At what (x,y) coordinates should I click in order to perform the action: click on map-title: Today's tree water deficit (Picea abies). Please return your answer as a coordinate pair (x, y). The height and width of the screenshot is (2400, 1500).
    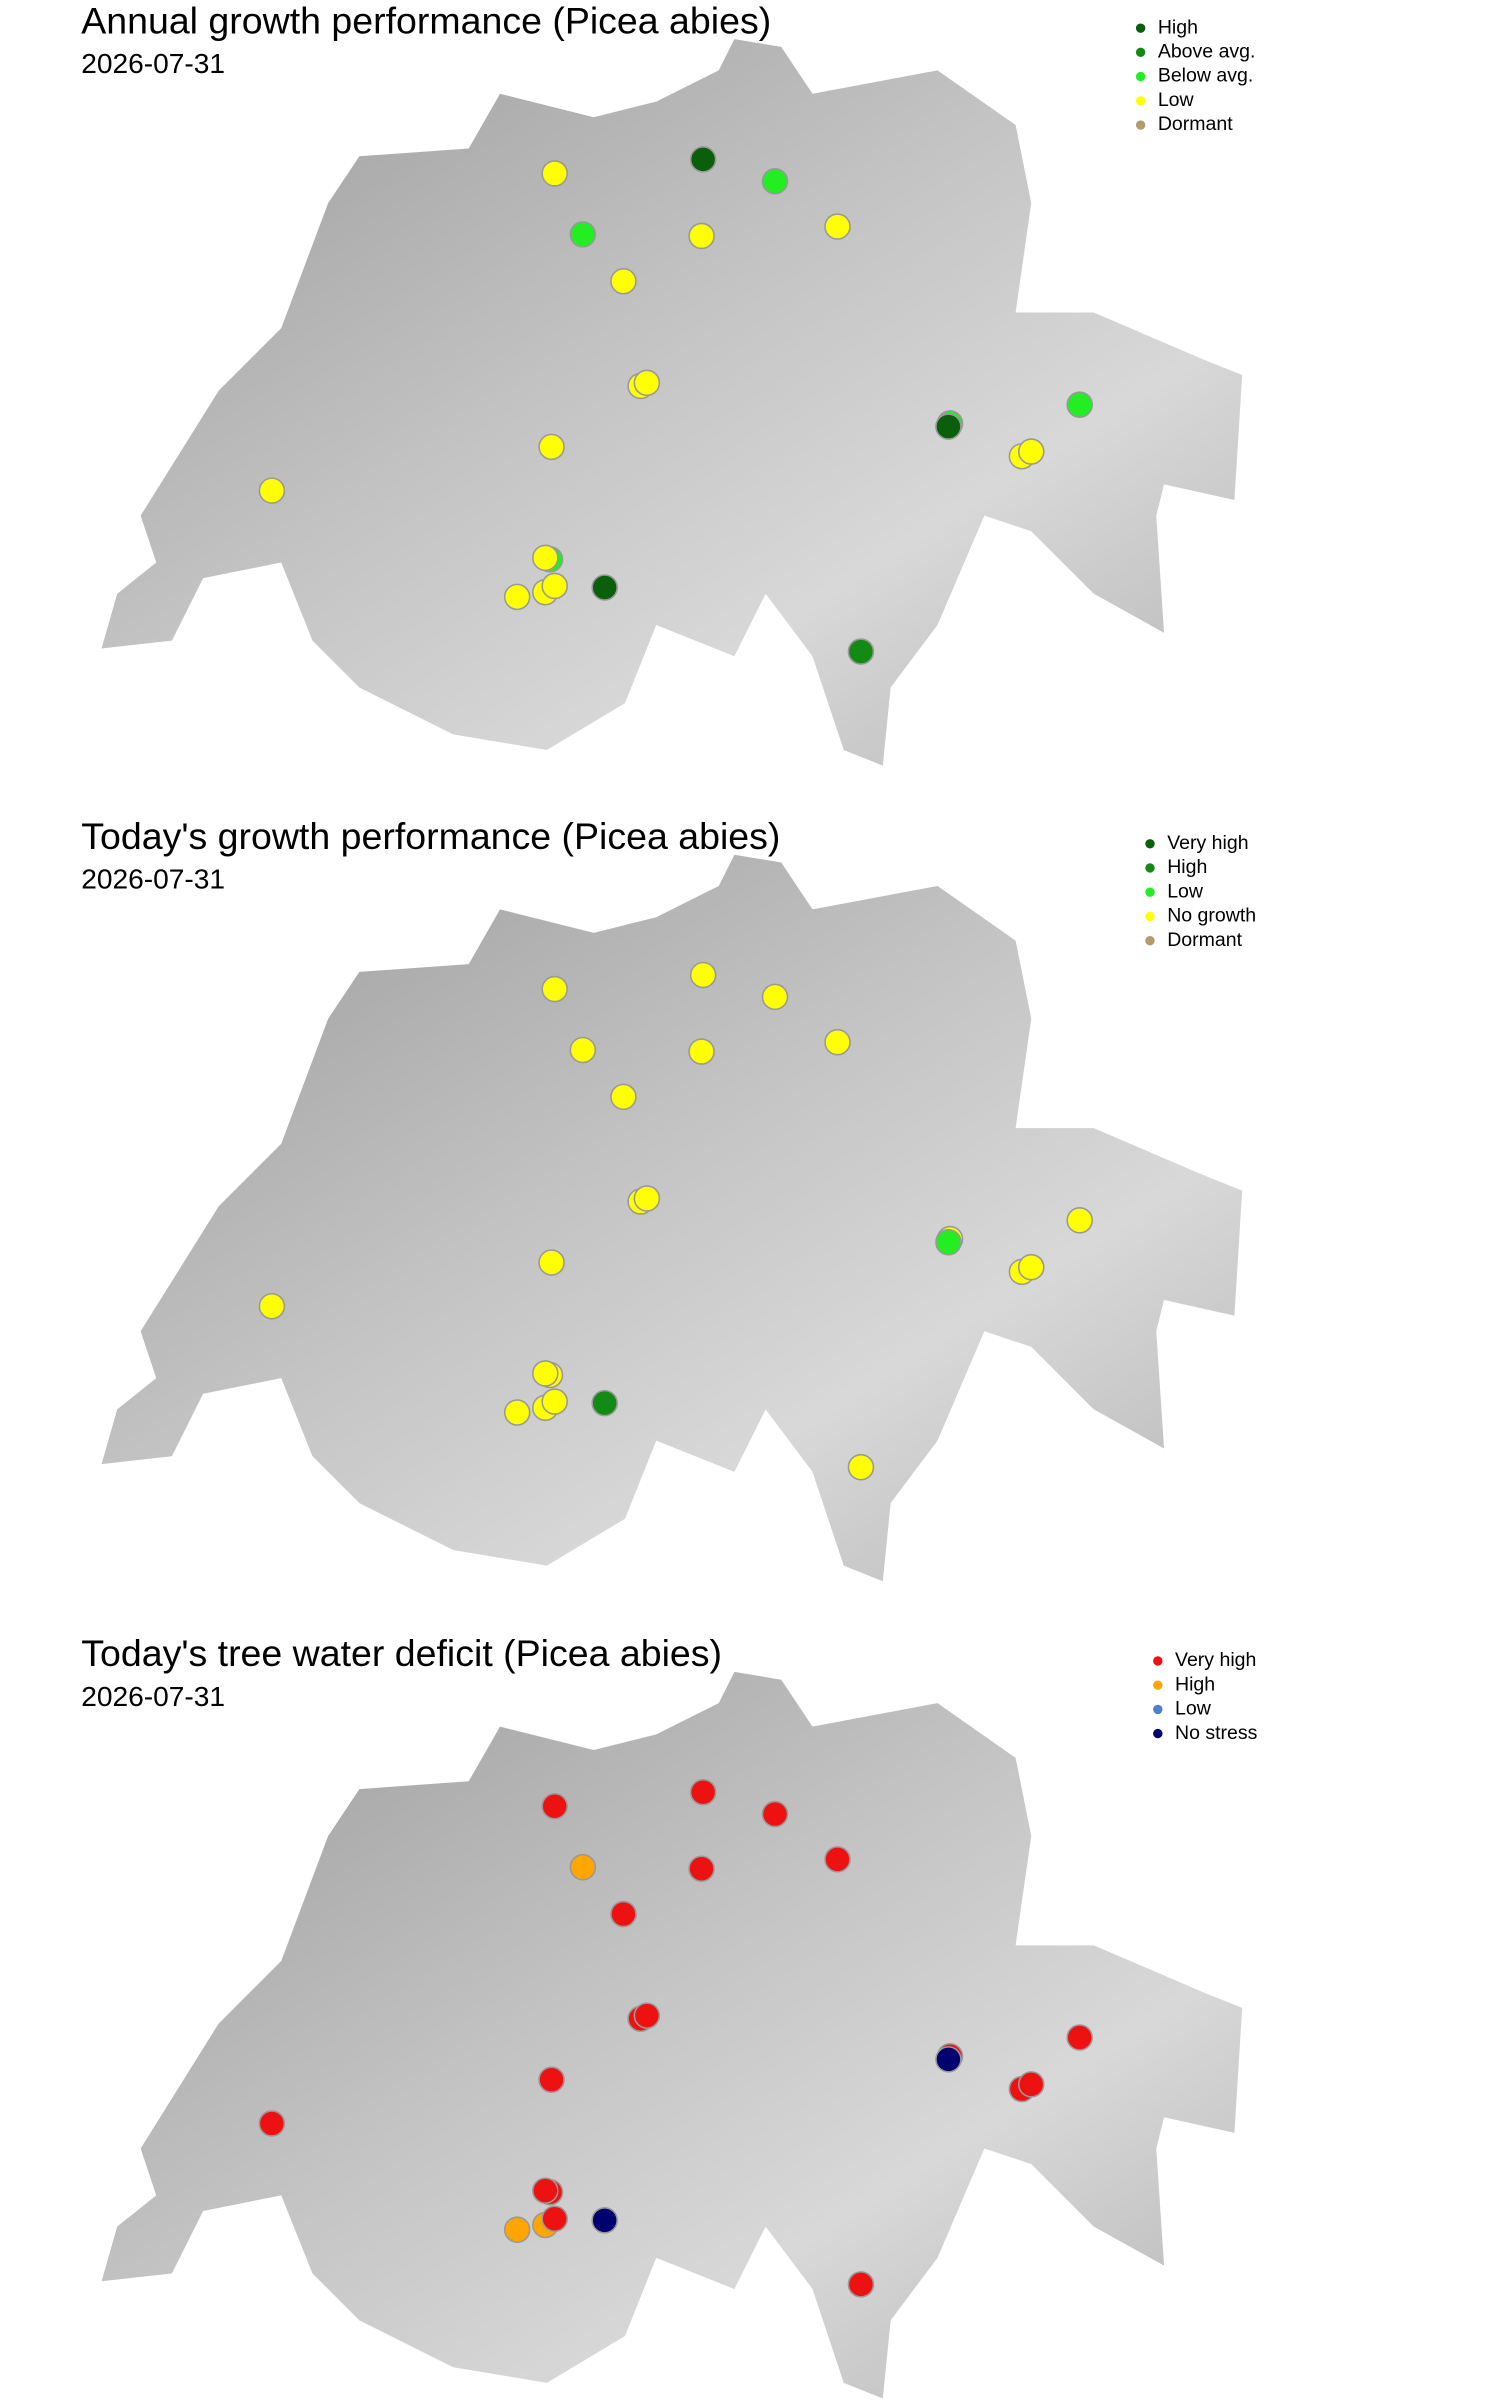
    Looking at the image, I should click on (401, 1653).